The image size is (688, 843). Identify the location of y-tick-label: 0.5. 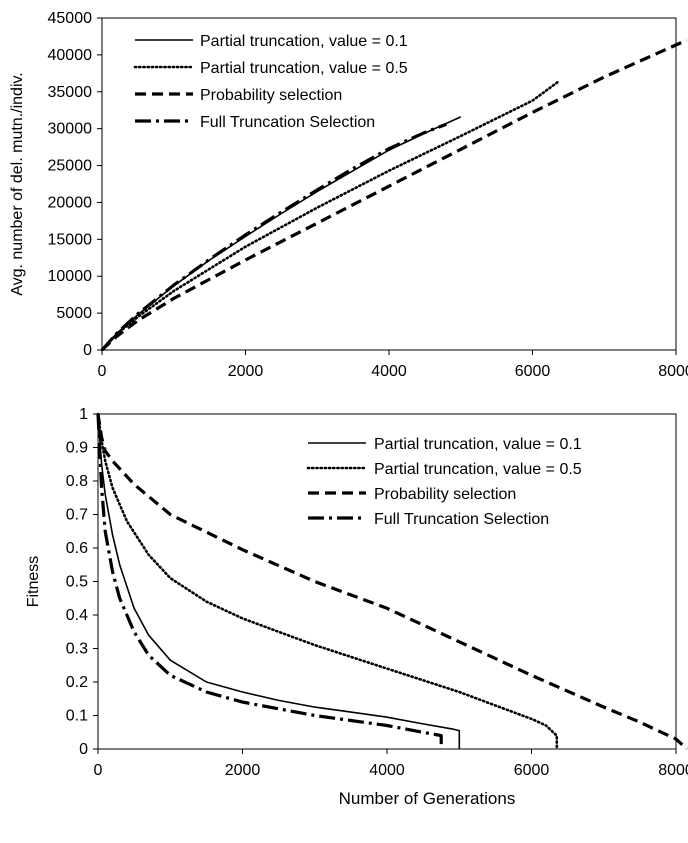
(77, 582).